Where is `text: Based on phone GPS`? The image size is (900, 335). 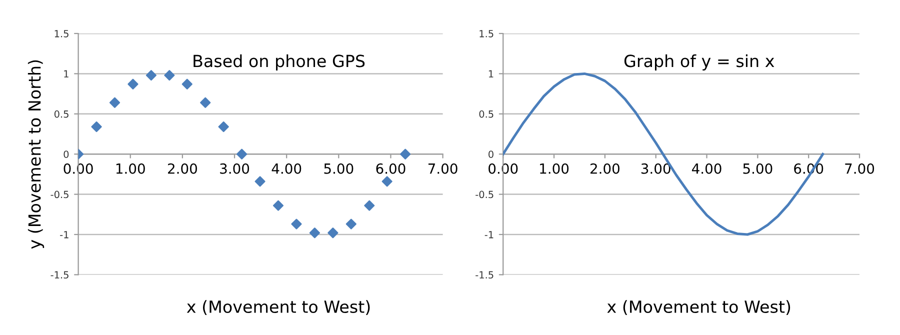
text: Based on phone GPS is located at coordinates (279, 62).